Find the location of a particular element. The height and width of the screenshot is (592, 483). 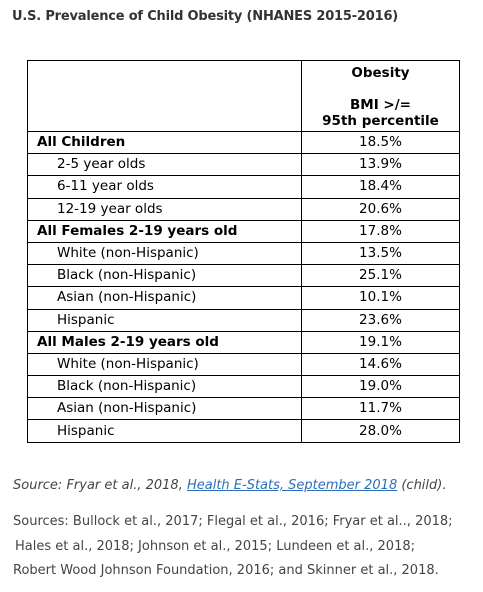

group-row: All Females 2-19 years old 17.8% is located at coordinates (243, 231).